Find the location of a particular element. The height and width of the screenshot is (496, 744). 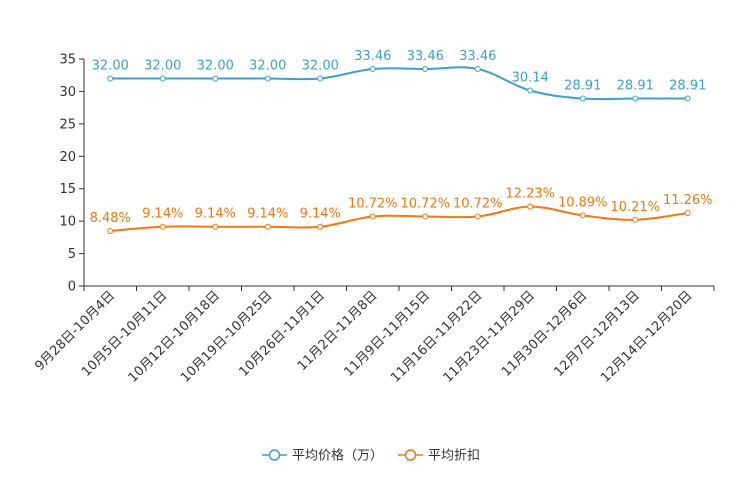

y-tick-label: 5 is located at coordinates (72, 254).